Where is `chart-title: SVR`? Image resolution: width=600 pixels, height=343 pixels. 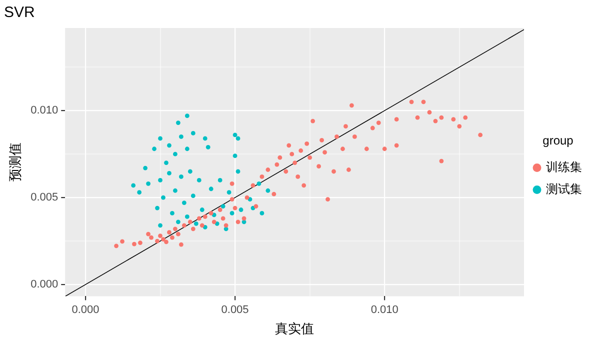 chart-title: SVR is located at coordinates (20, 13).